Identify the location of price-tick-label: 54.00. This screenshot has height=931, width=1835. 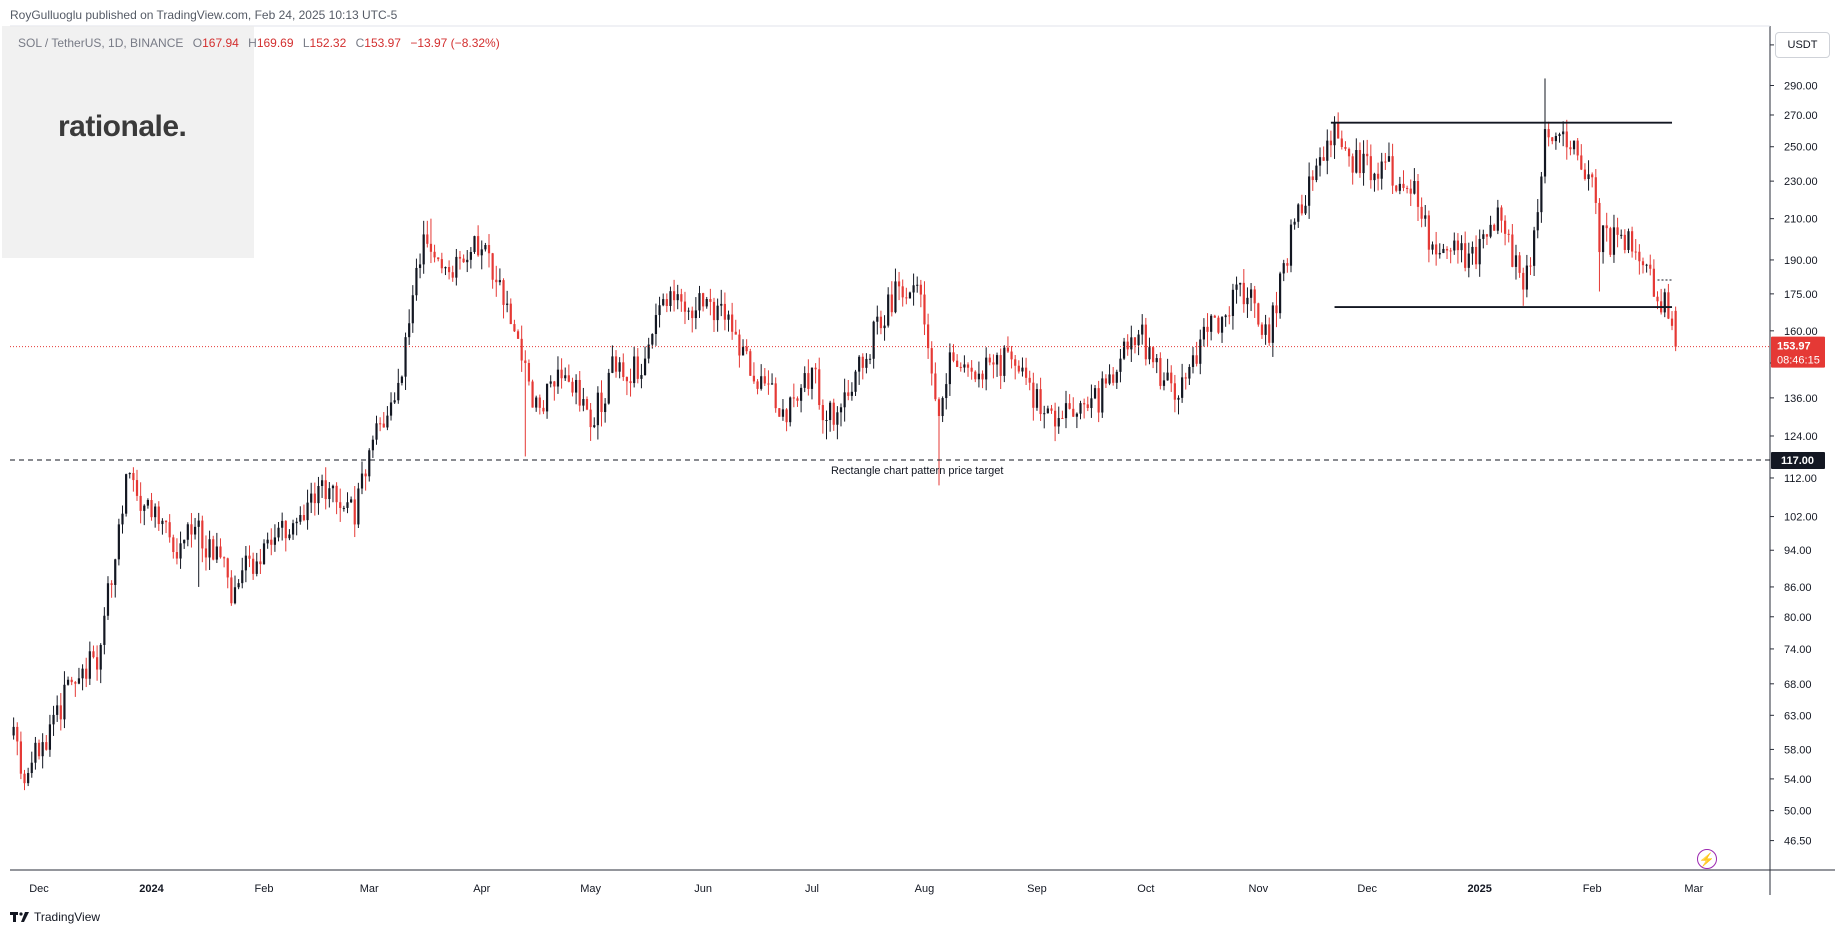
(1798, 780).